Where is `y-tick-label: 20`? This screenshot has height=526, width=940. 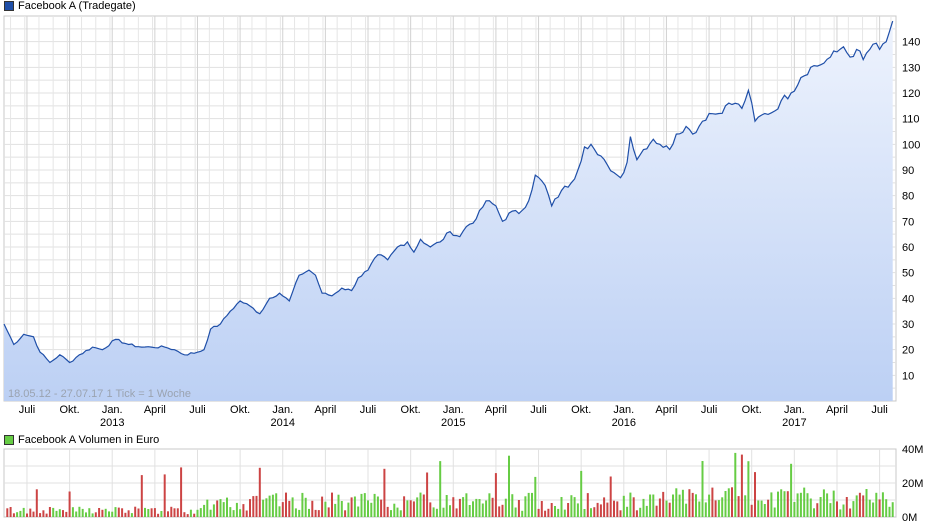
y-tick-label: 20 is located at coordinates (908, 351).